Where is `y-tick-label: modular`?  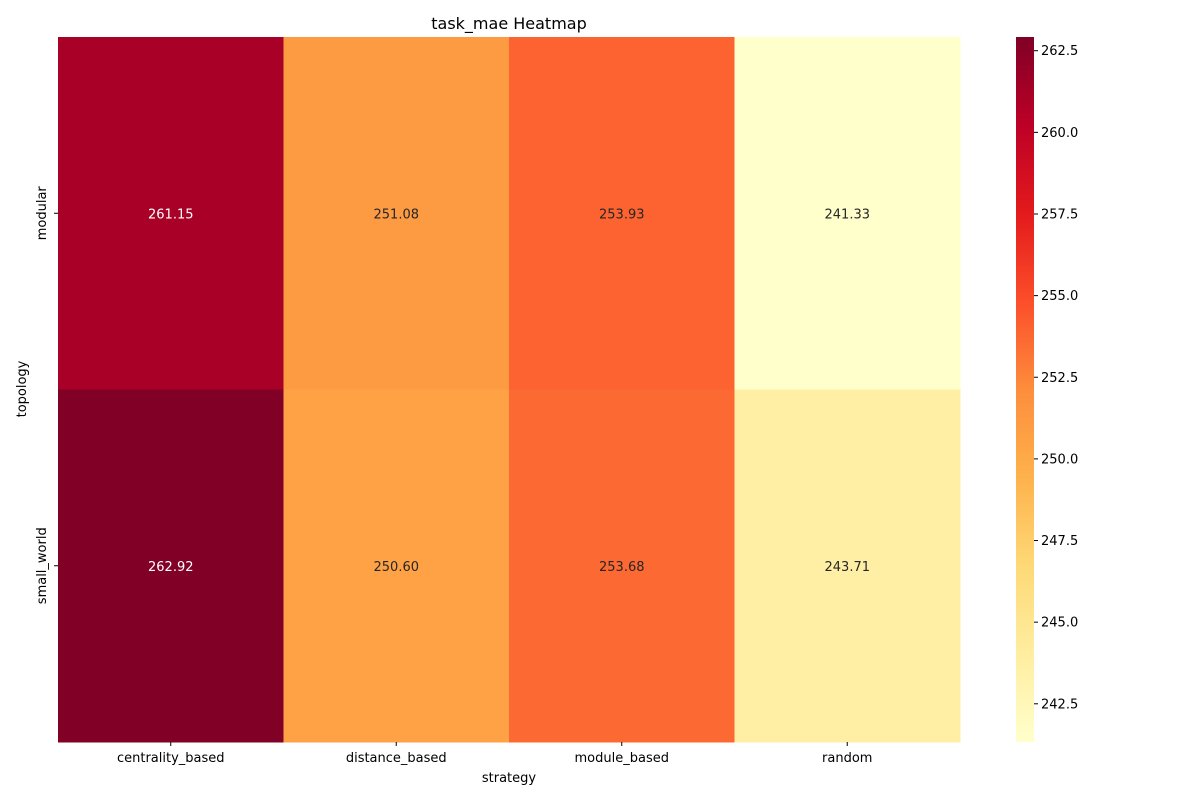 y-tick-label: modular is located at coordinates (42, 213).